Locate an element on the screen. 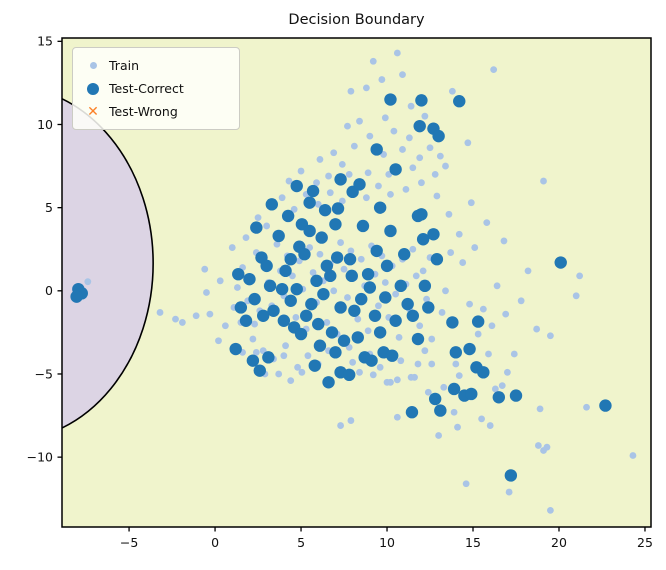 Image resolution: width=666 pixels, height=570 pixels. chart-title: Decision Boundary is located at coordinates (356, 20).